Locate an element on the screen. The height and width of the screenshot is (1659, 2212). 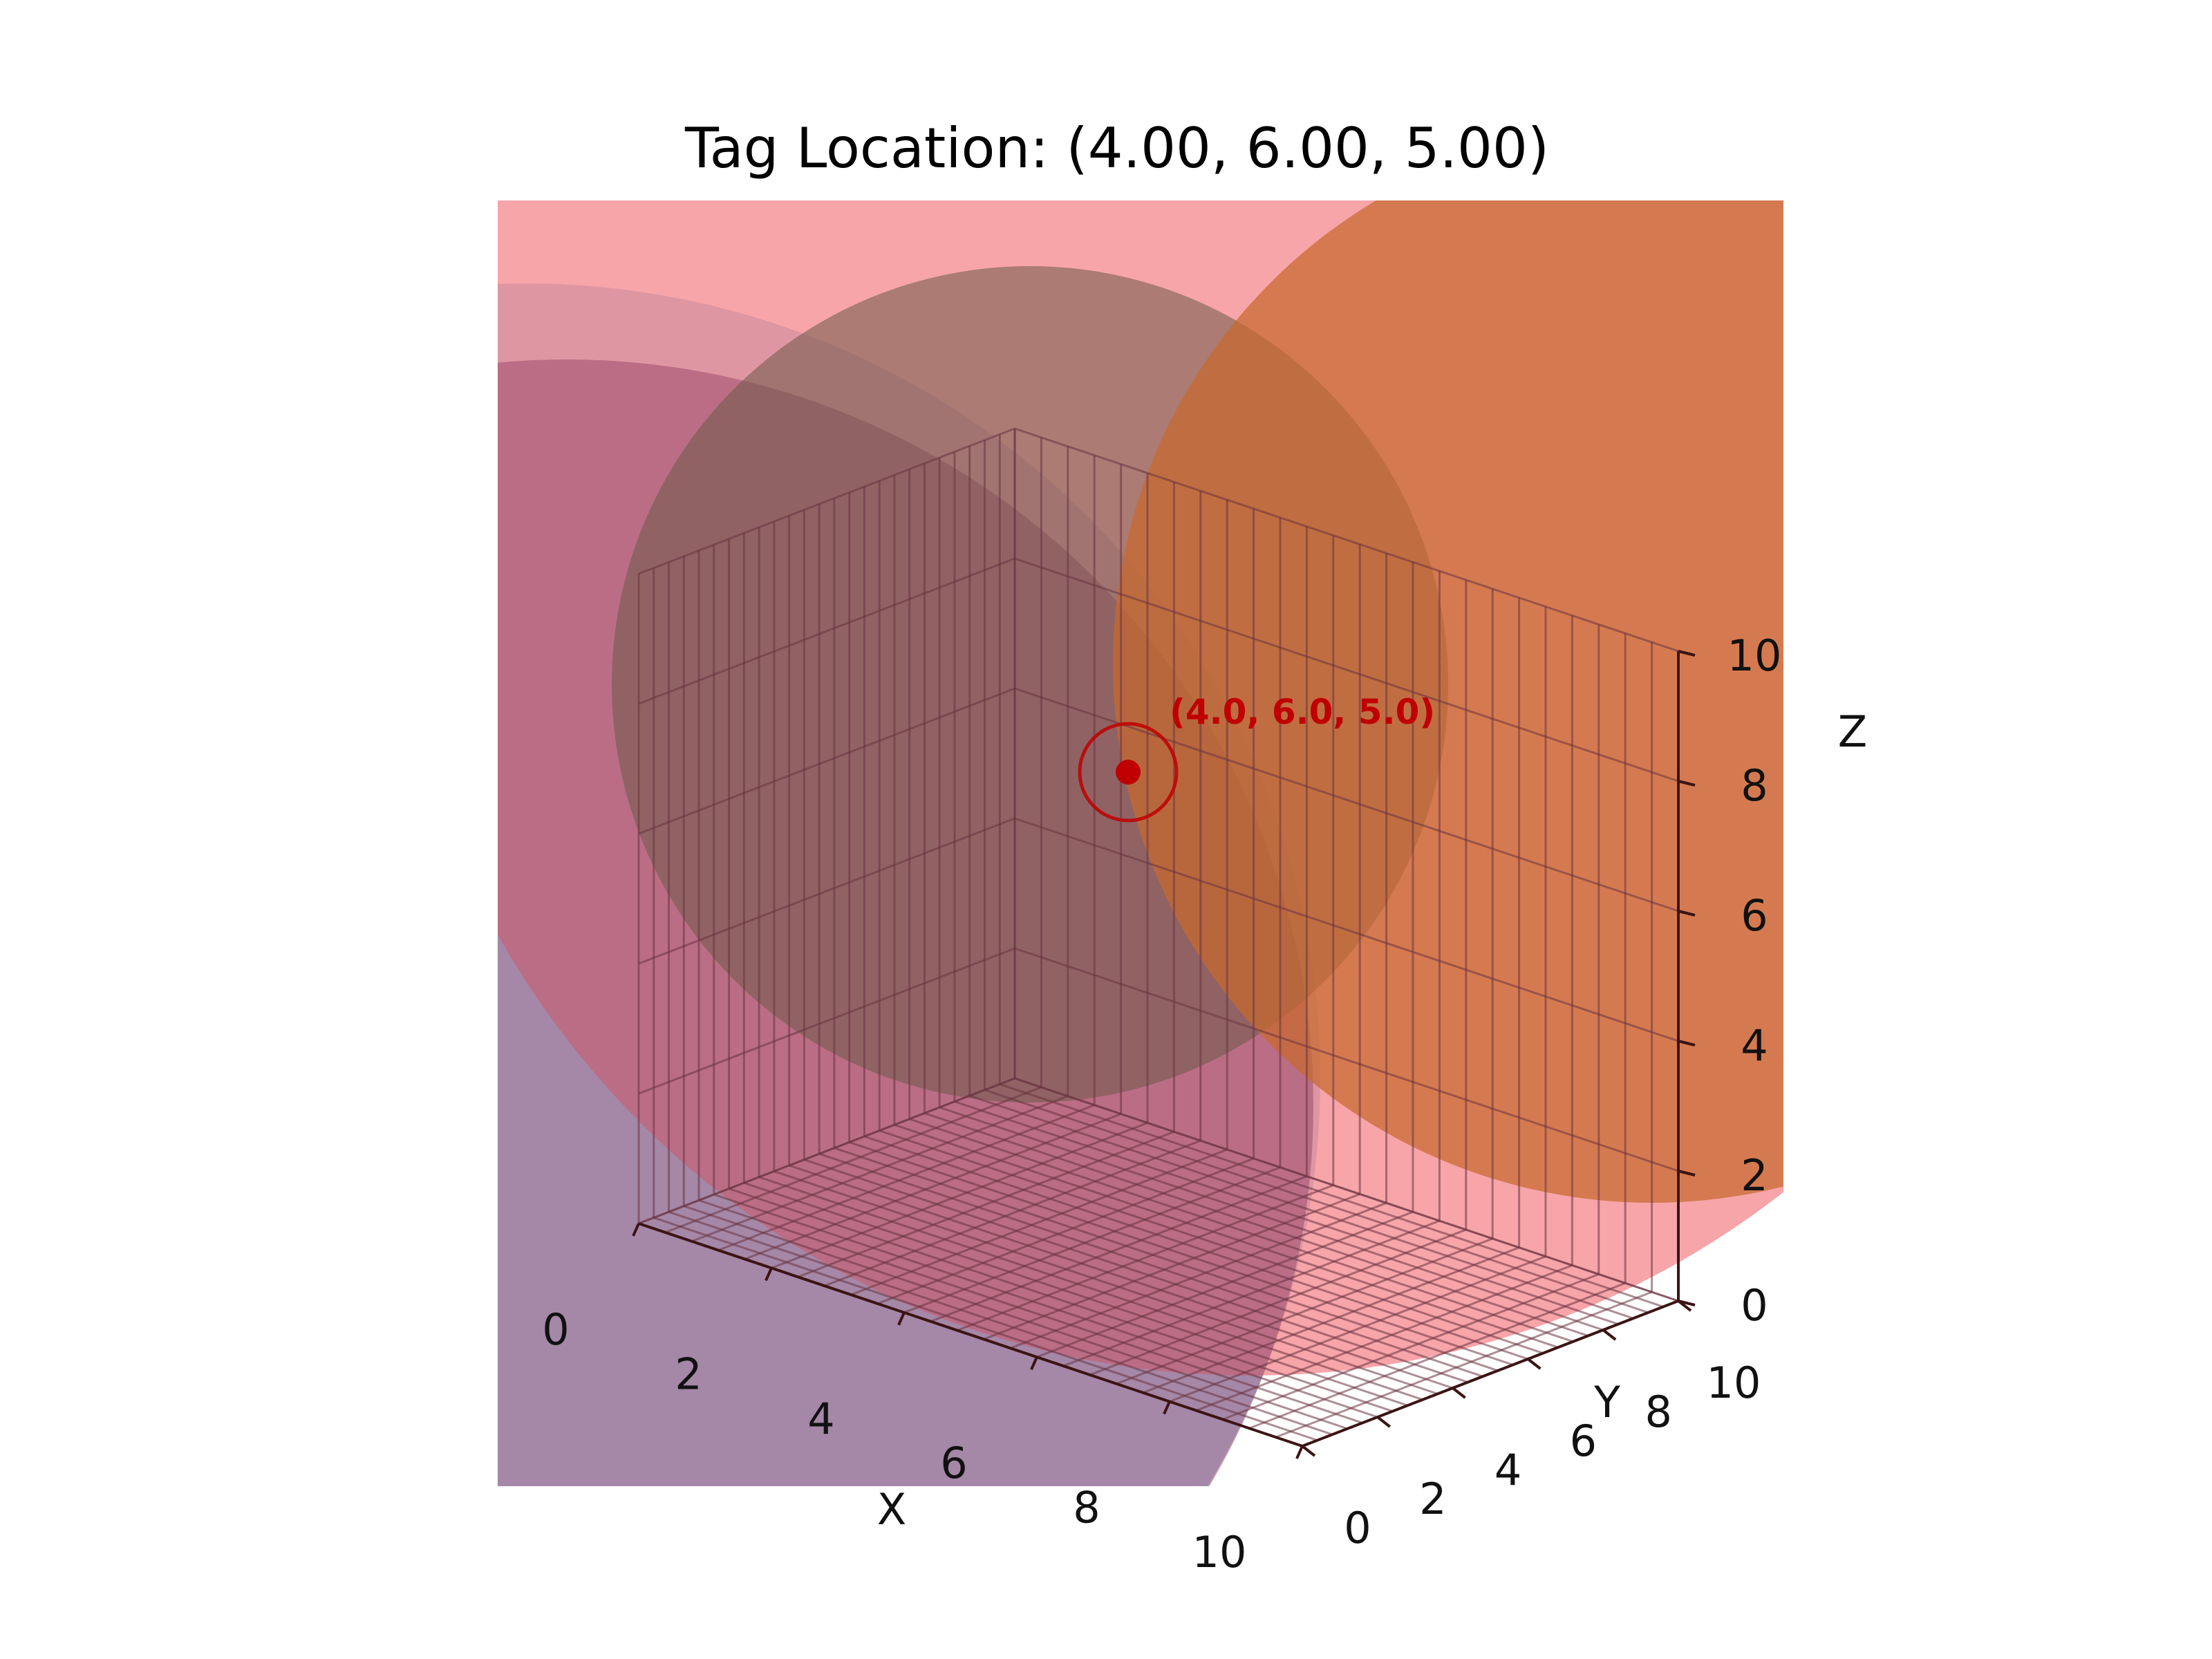
x-tick-label: 4 is located at coordinates (821, 1419).